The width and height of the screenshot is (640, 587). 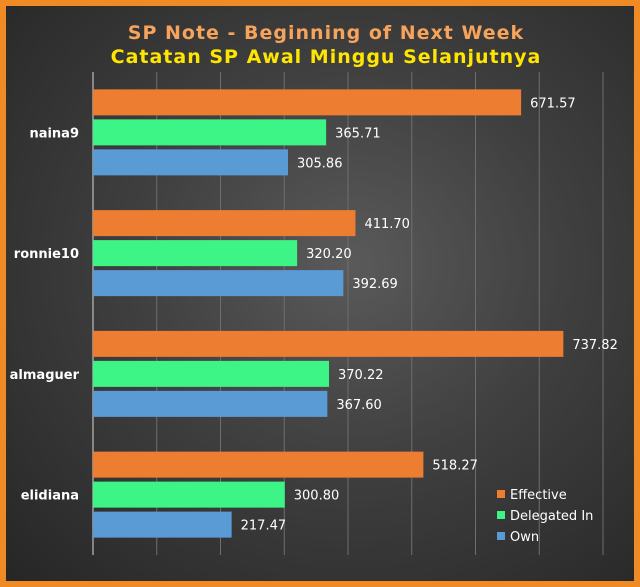 What do you see at coordinates (375, 284) in the screenshot?
I see `data-label: 392.69` at bounding box center [375, 284].